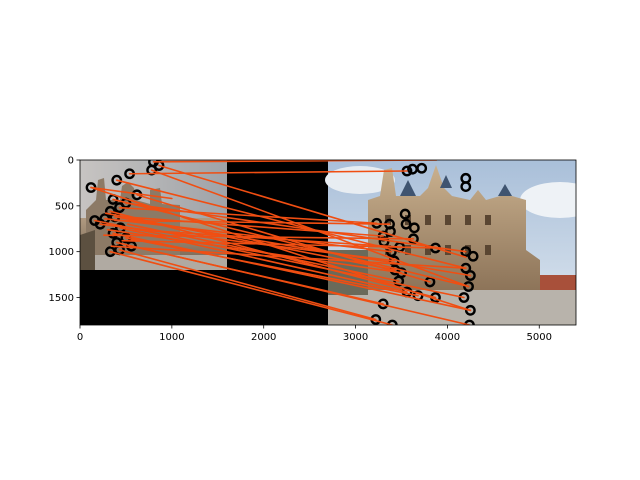 This screenshot has height=480, width=640. What do you see at coordinates (355, 337) in the screenshot?
I see `x-tick-label: 3000` at bounding box center [355, 337].